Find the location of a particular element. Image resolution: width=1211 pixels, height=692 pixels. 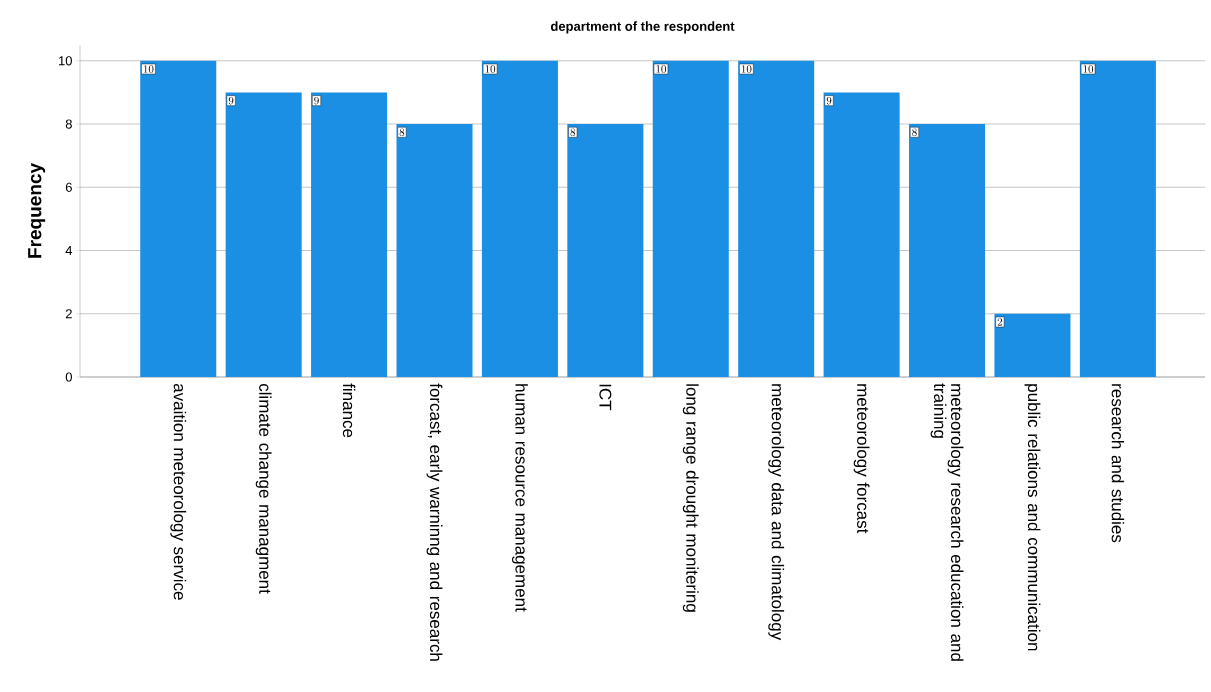

x-tick-label: public relations and communication is located at coordinates (1032, 517).